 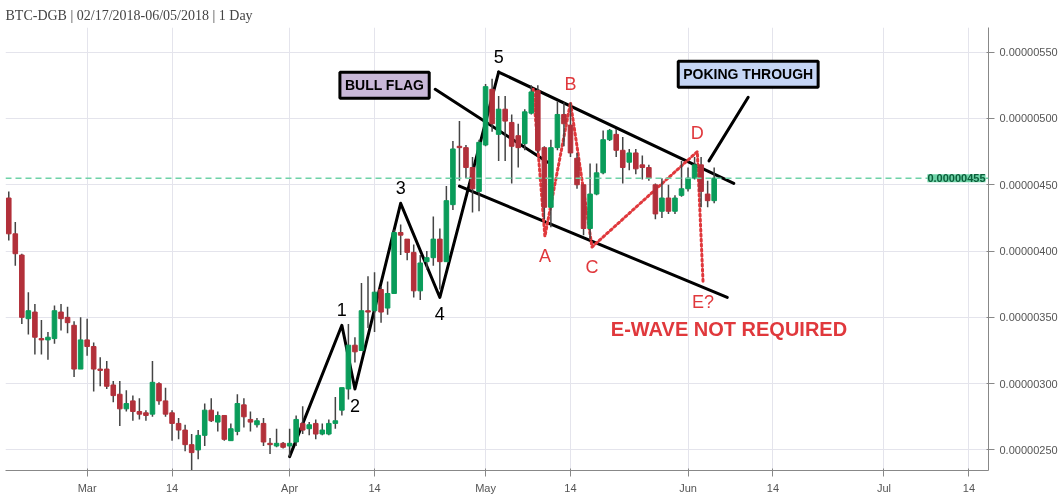 What do you see at coordinates (703, 301) in the screenshot?
I see `annotation: E?` at bounding box center [703, 301].